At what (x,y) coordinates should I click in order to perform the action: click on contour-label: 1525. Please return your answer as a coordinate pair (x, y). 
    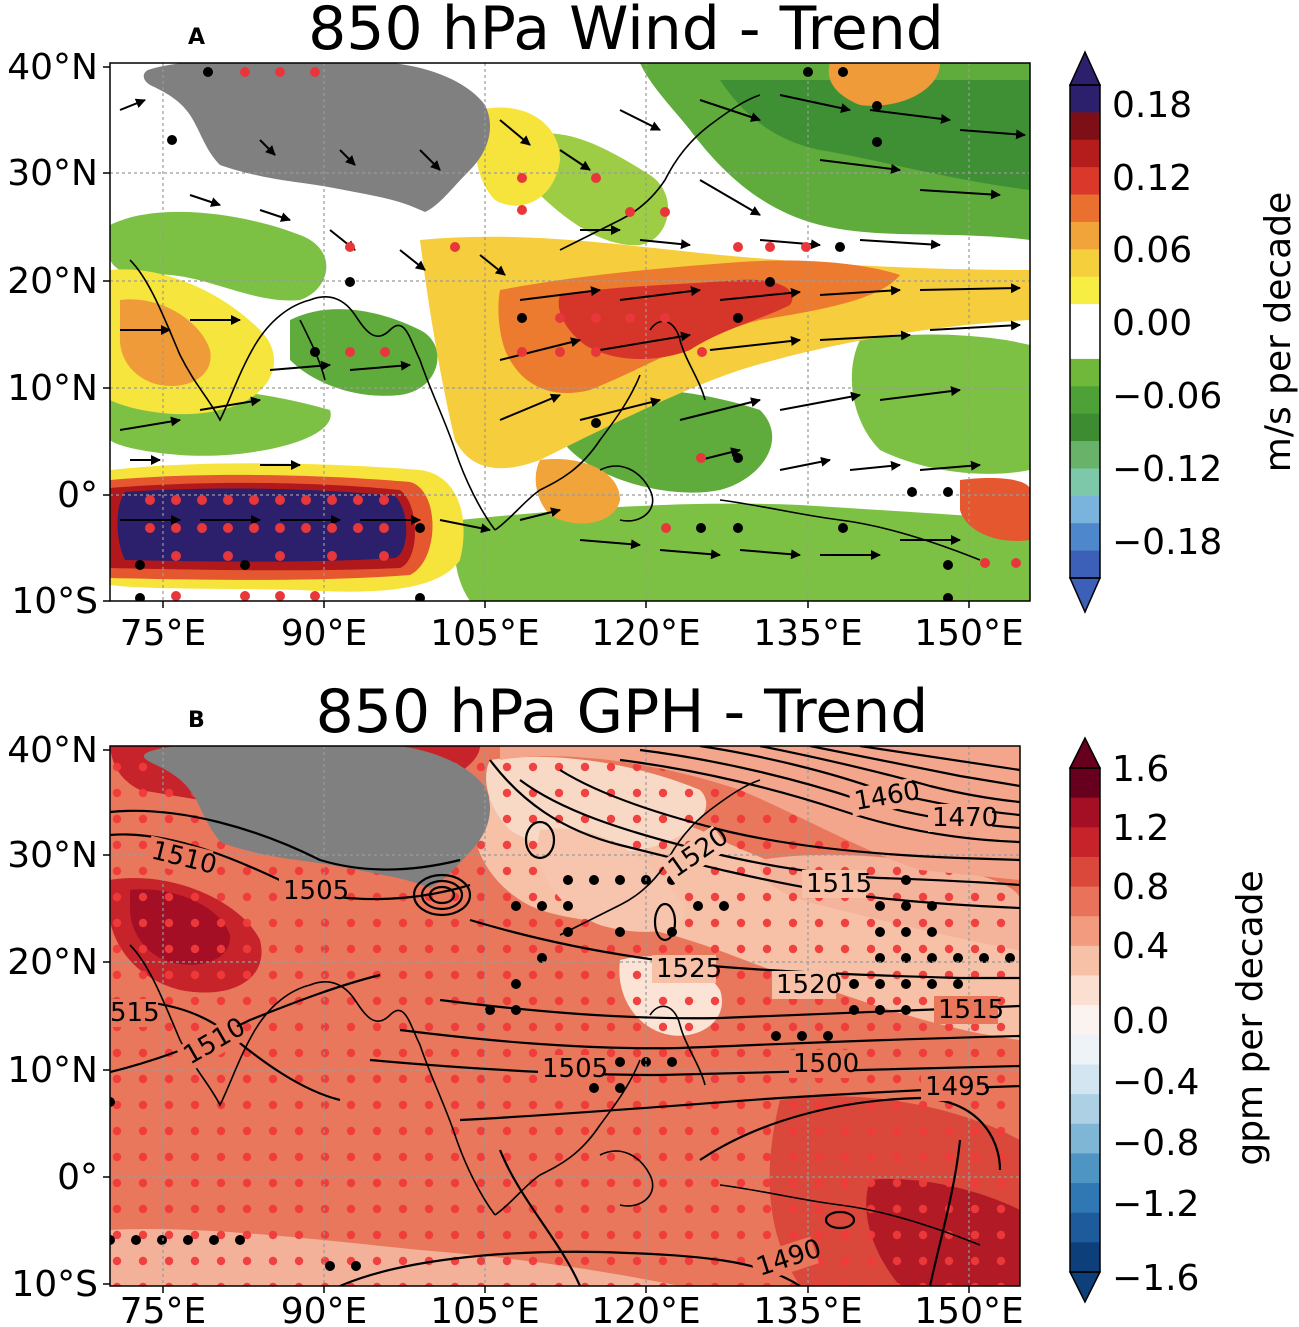
    Looking at the image, I should click on (689, 969).